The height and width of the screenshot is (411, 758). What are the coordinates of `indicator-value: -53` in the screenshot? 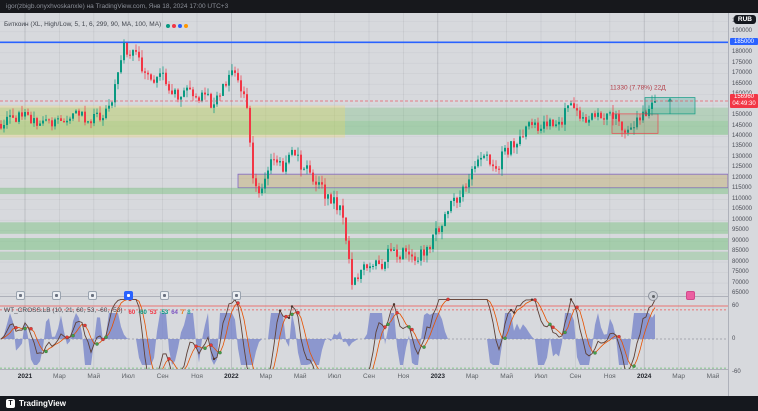 It's located at (164, 313).